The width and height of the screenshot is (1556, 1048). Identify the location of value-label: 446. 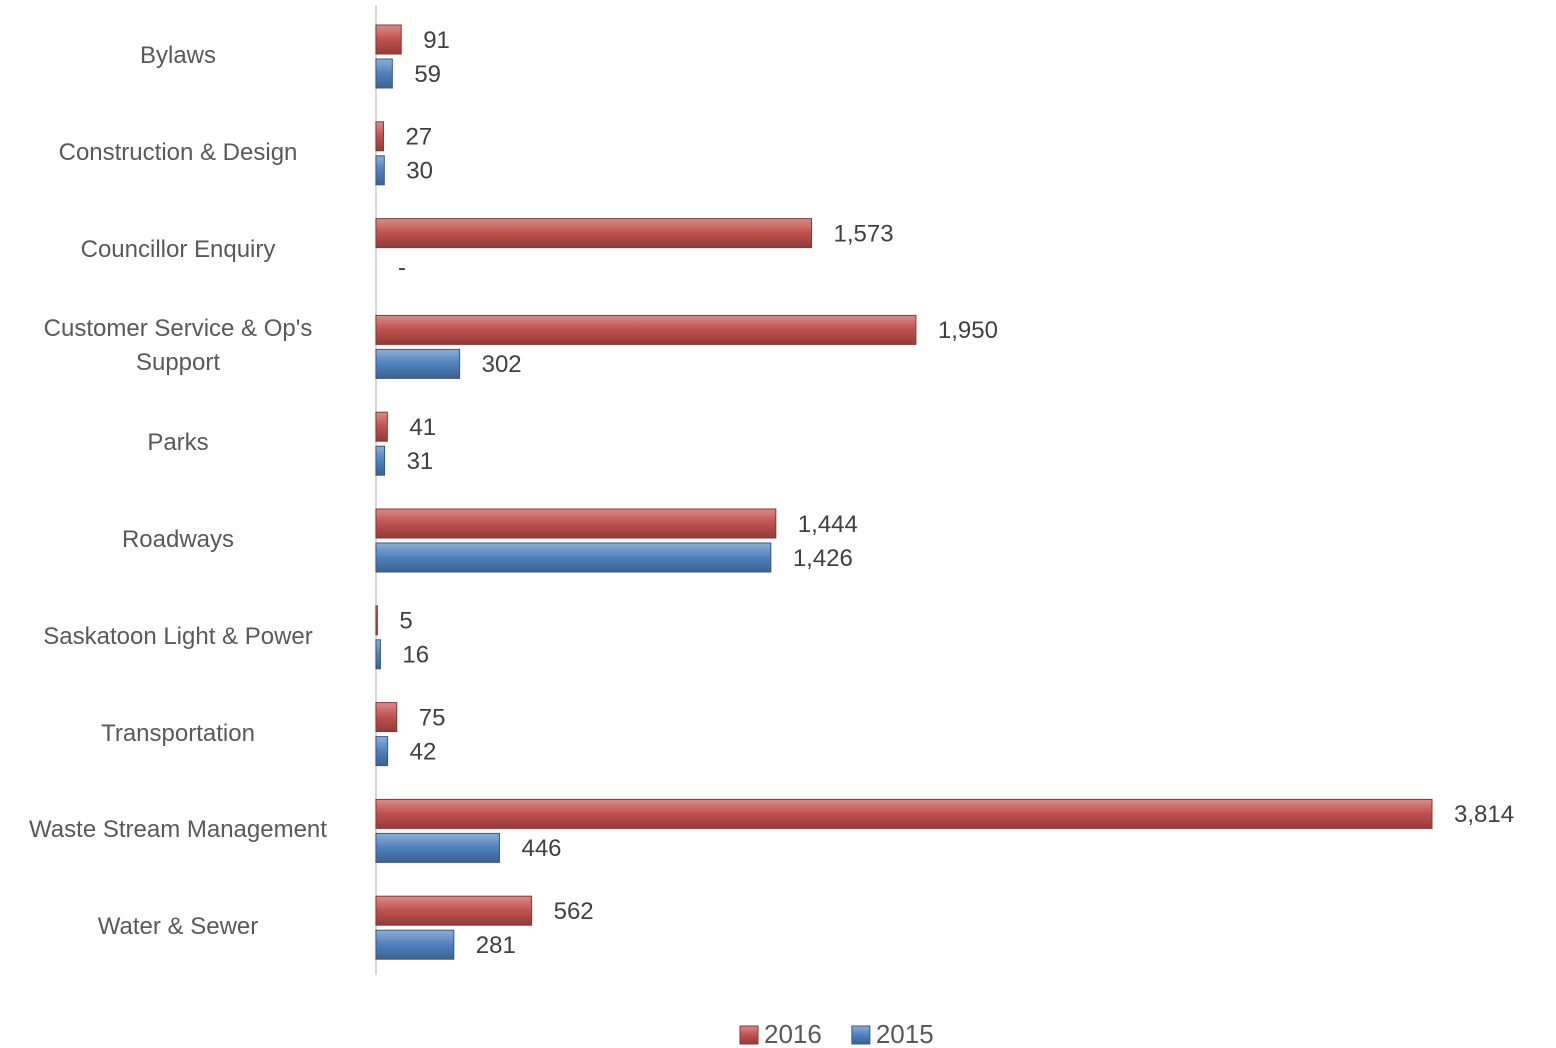
(541, 848).